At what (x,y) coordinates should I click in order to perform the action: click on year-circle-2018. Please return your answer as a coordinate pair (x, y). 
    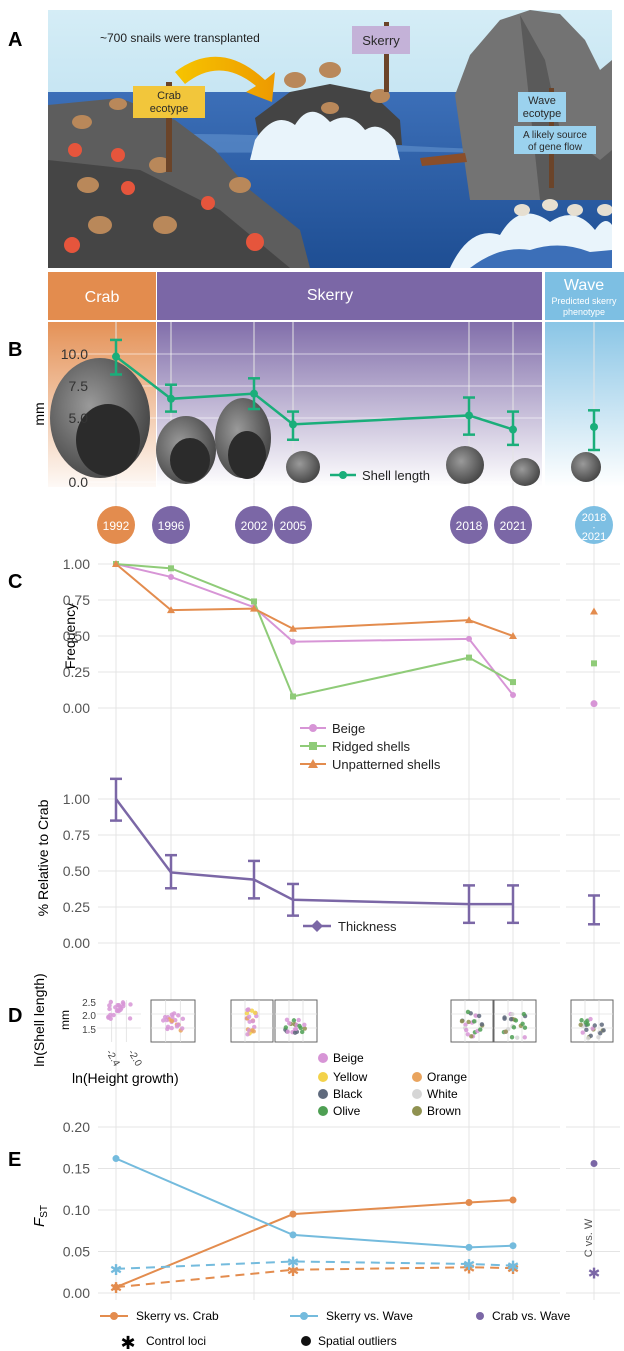
    Looking at the image, I should click on (469, 525).